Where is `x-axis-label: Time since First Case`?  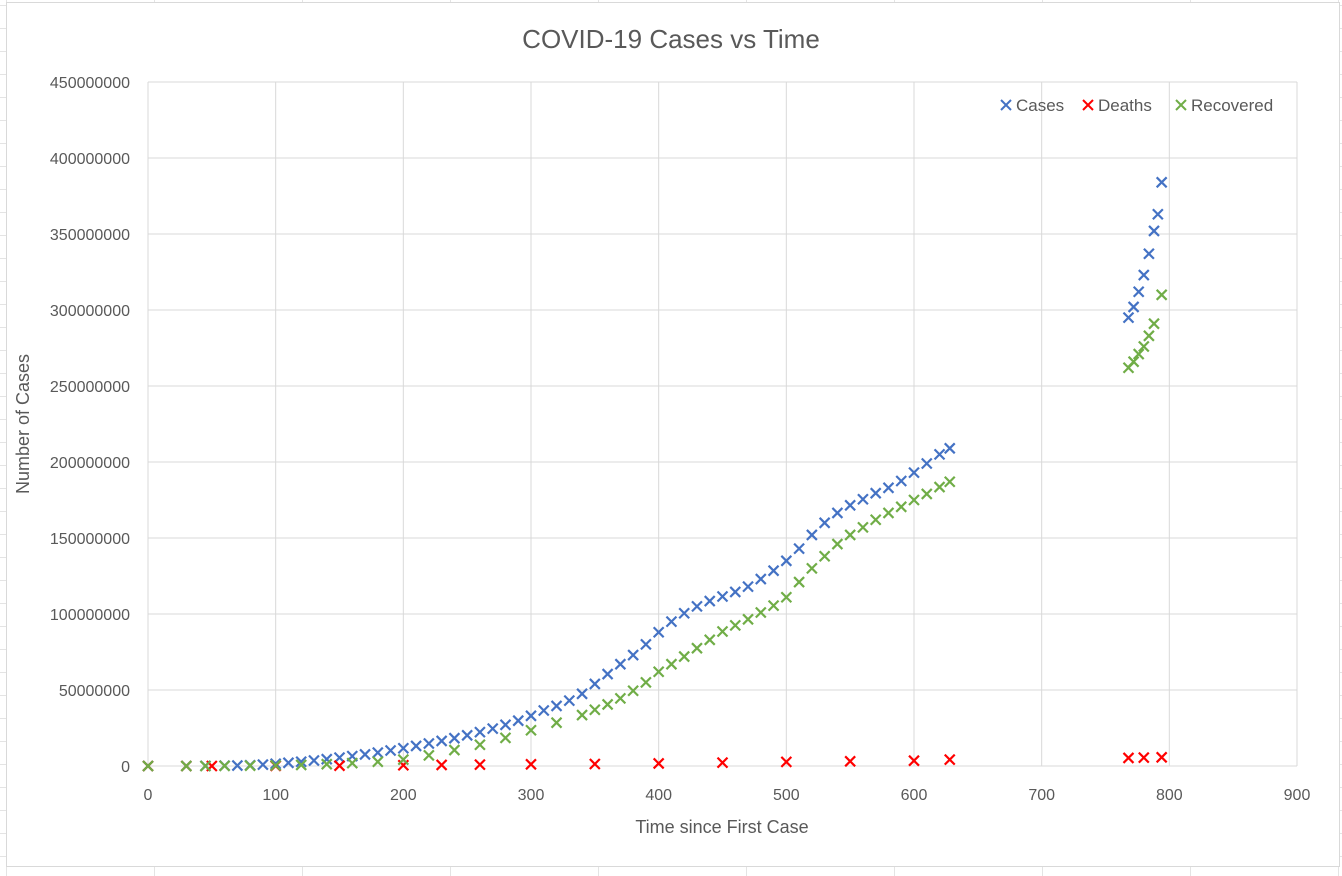 x-axis-label: Time since First Case is located at coordinates (721, 827).